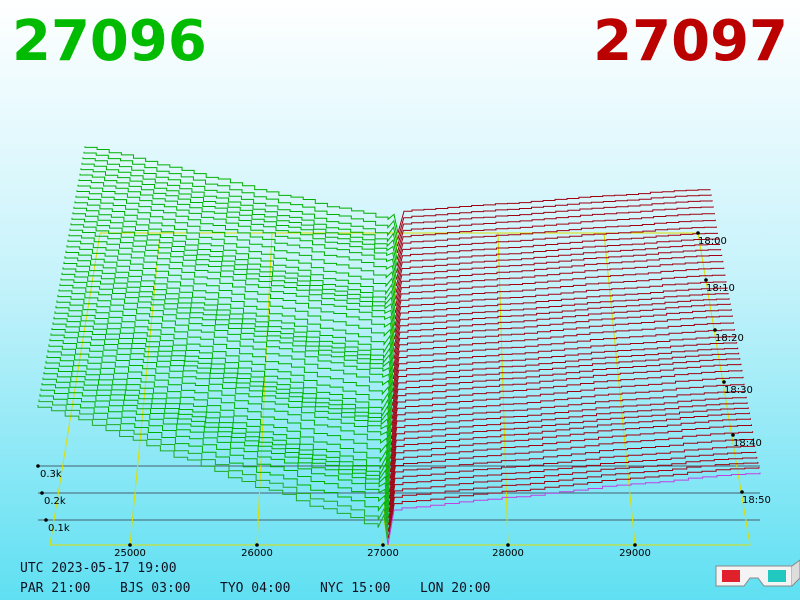 The image size is (800, 600). I want to click on ask-price: 27097, so click(690, 41).